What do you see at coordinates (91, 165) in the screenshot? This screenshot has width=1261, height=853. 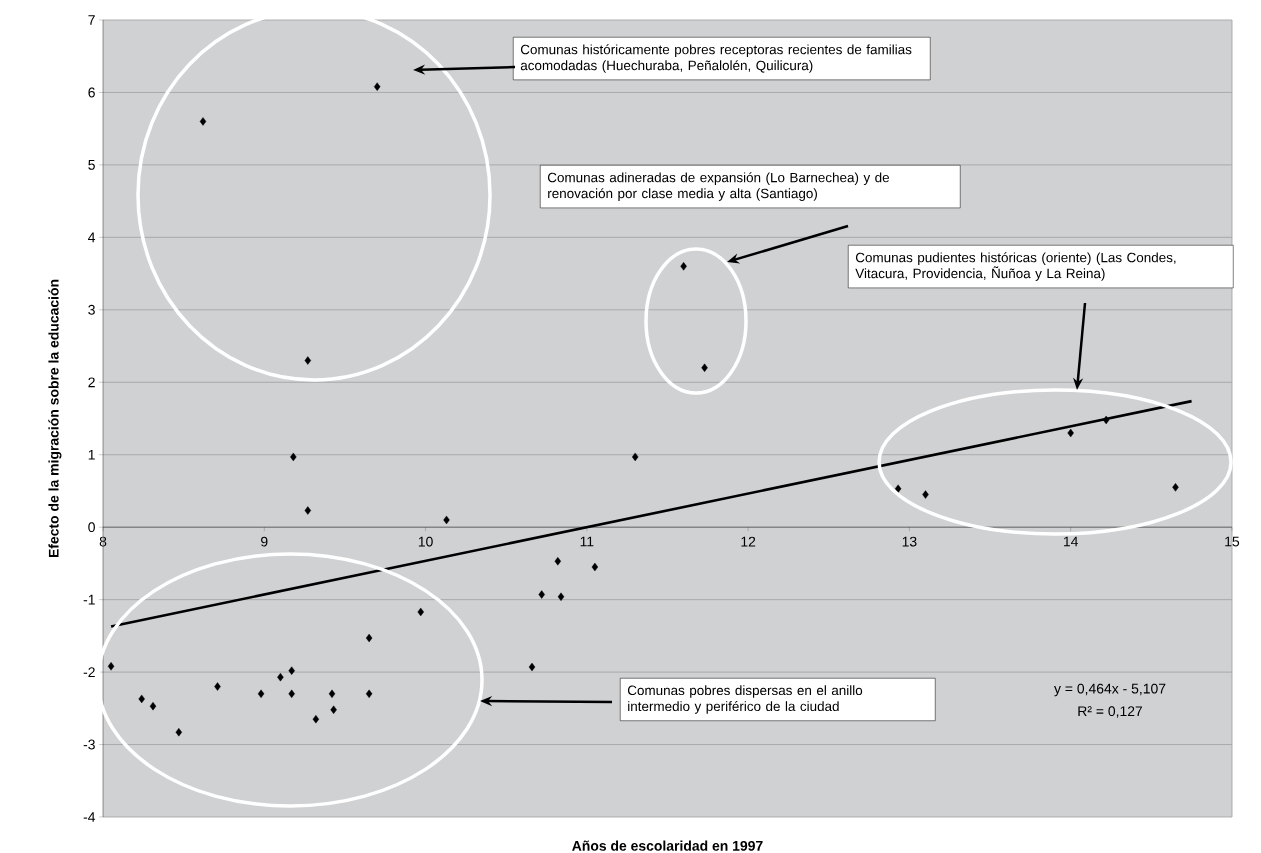 I see `y-tick-label: 5` at bounding box center [91, 165].